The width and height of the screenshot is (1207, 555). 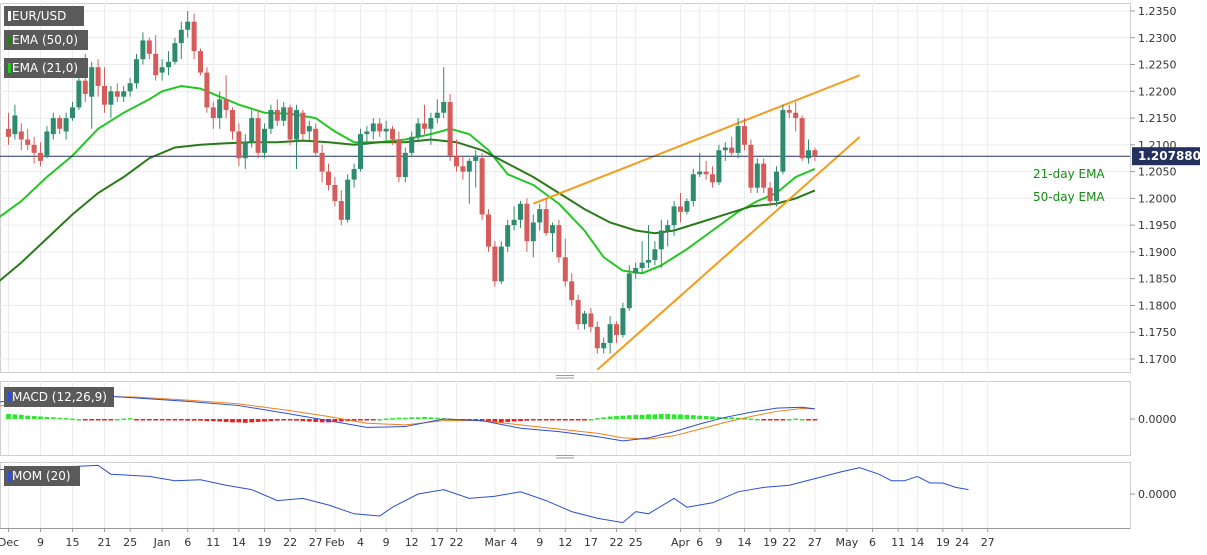 What do you see at coordinates (718, 542) in the screenshot?
I see `date-tick-label: 9` at bounding box center [718, 542].